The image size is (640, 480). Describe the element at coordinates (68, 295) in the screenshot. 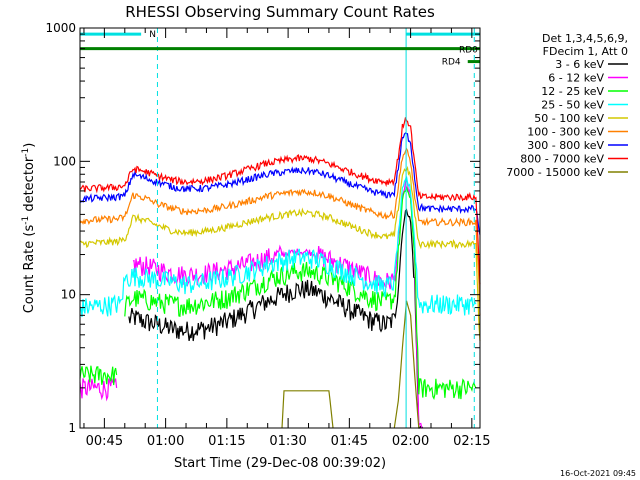

I see `y-tick-label: 10` at that location.